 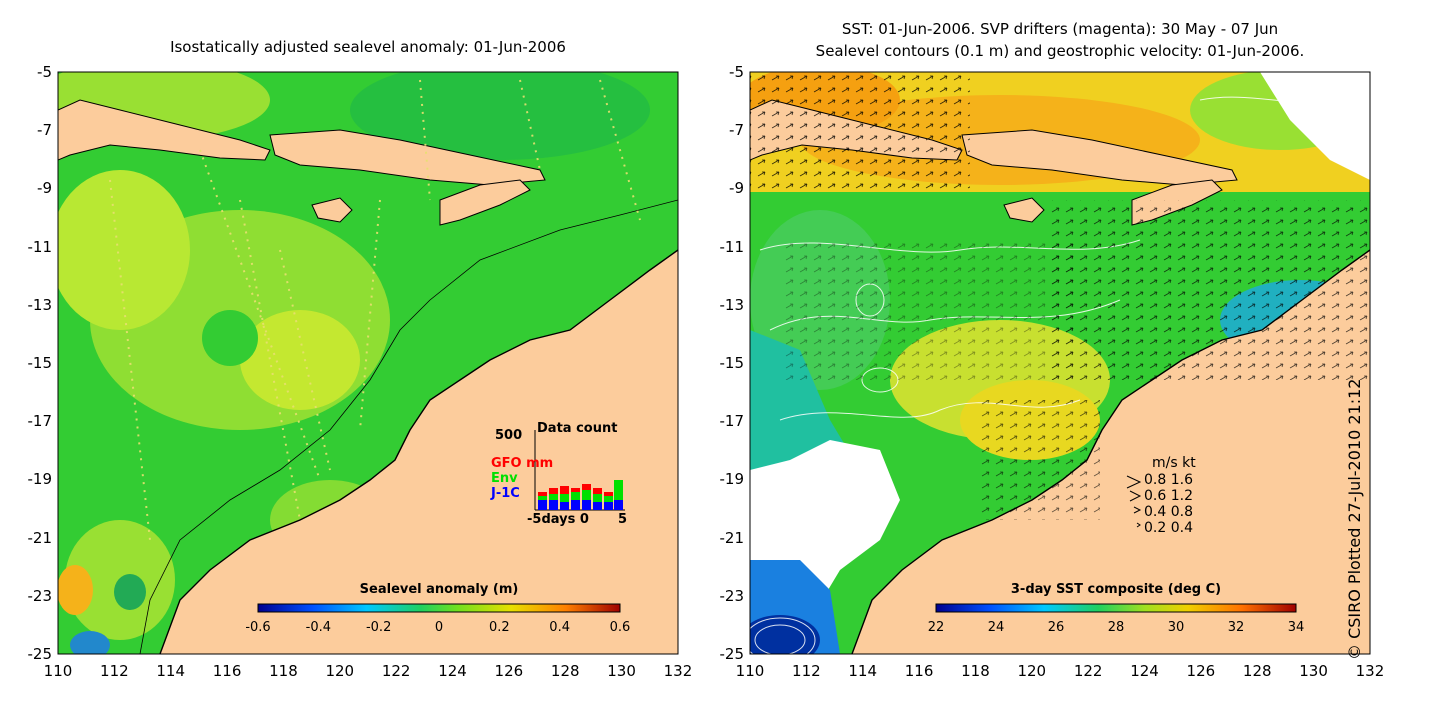 What do you see at coordinates (1134, 501) in the screenshot?
I see `velocity-legend-arrows` at bounding box center [1134, 501].